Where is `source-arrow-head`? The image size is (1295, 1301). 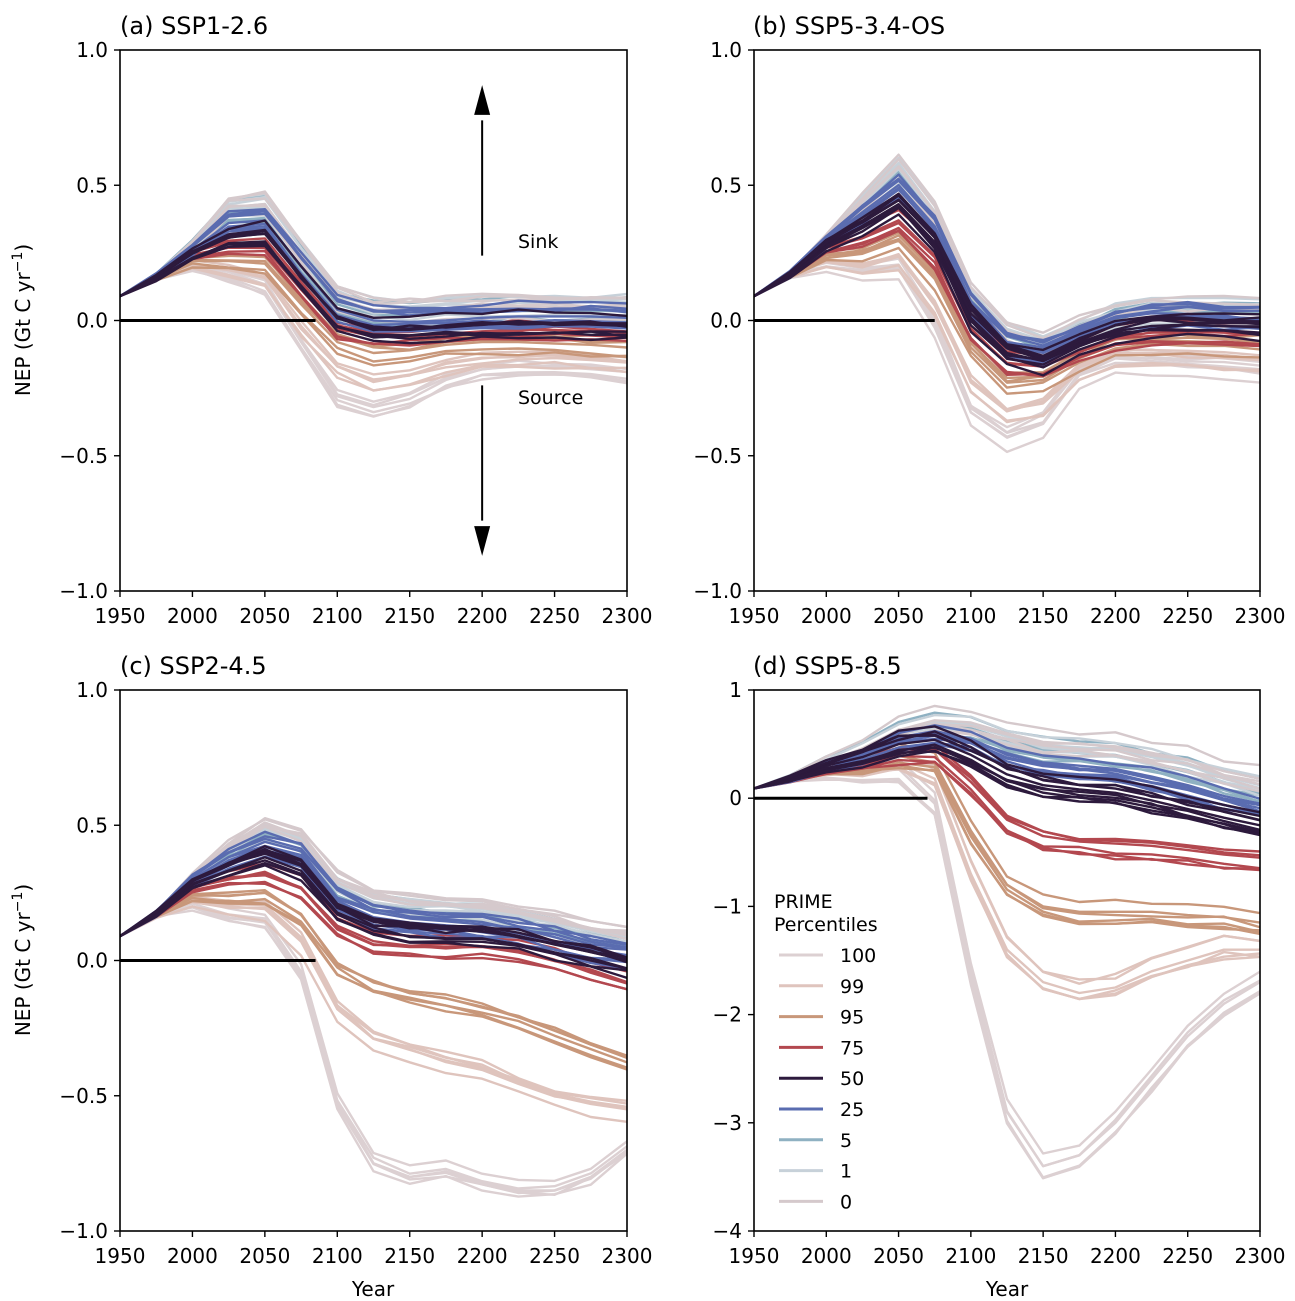 source-arrow-head is located at coordinates (482, 541).